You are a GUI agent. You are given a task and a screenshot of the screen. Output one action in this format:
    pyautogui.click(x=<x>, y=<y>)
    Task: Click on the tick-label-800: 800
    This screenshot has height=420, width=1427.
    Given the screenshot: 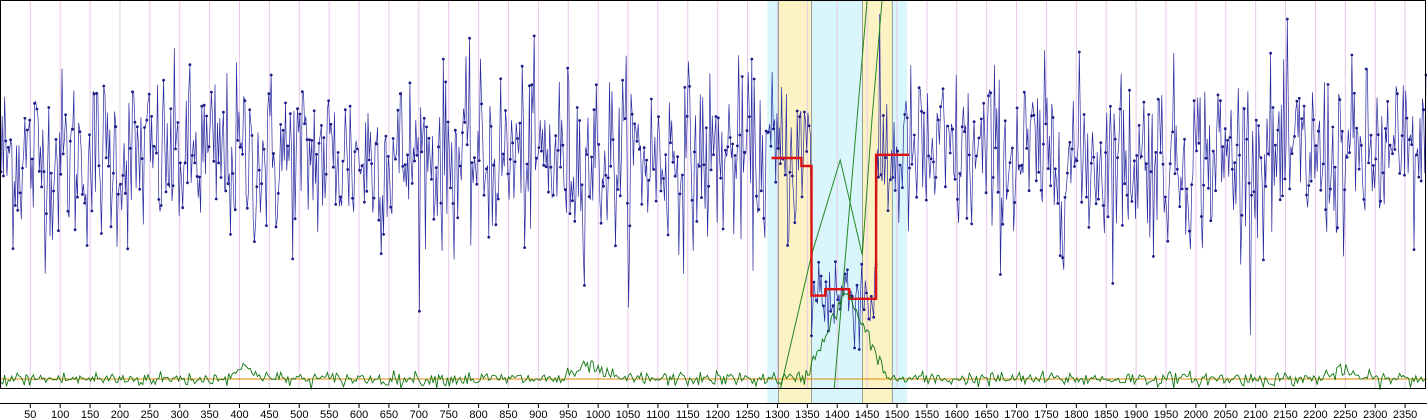 What is the action you would take?
    pyautogui.click(x=478, y=414)
    